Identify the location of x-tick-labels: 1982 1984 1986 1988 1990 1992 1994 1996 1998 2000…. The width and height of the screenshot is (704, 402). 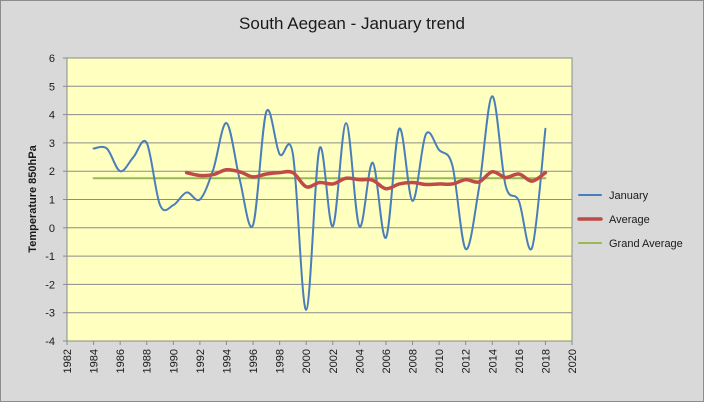
(320, 361).